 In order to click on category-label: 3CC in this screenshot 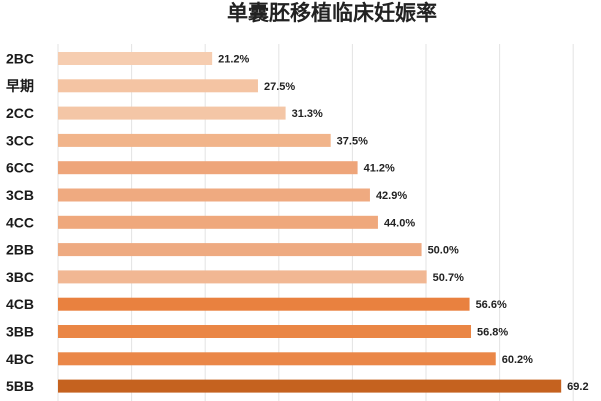, I will do `click(20, 140)`.